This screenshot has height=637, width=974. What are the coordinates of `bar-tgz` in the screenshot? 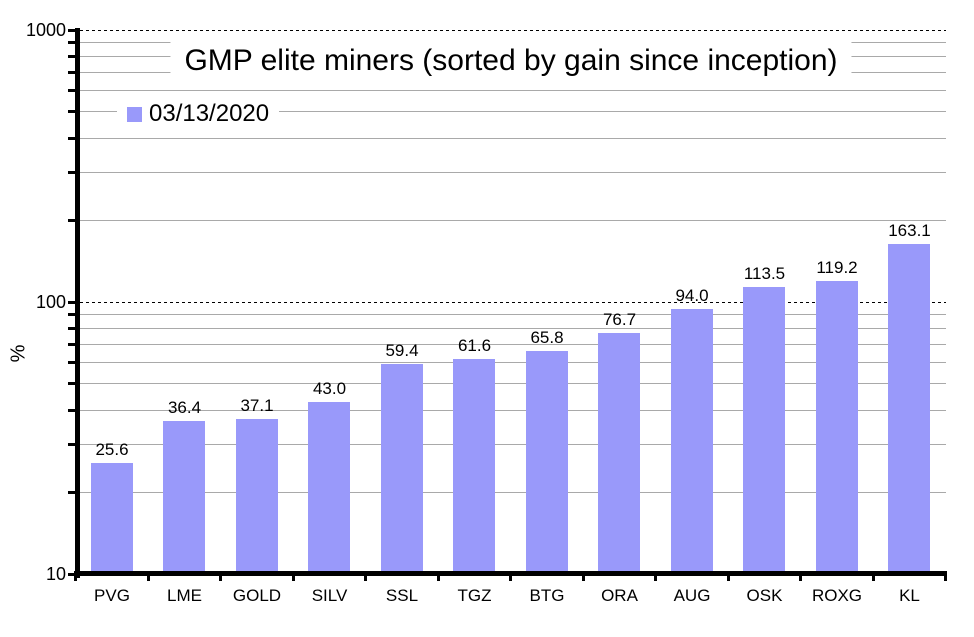 It's located at (474, 465).